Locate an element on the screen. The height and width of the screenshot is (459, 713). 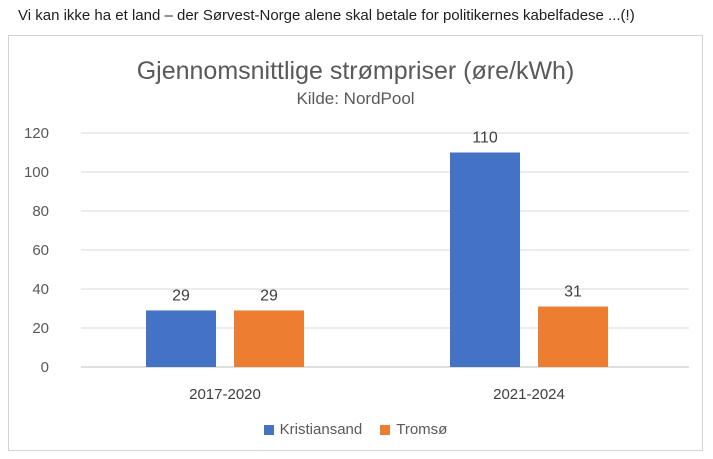
legend-label: Kristiansand is located at coordinates (321, 429).